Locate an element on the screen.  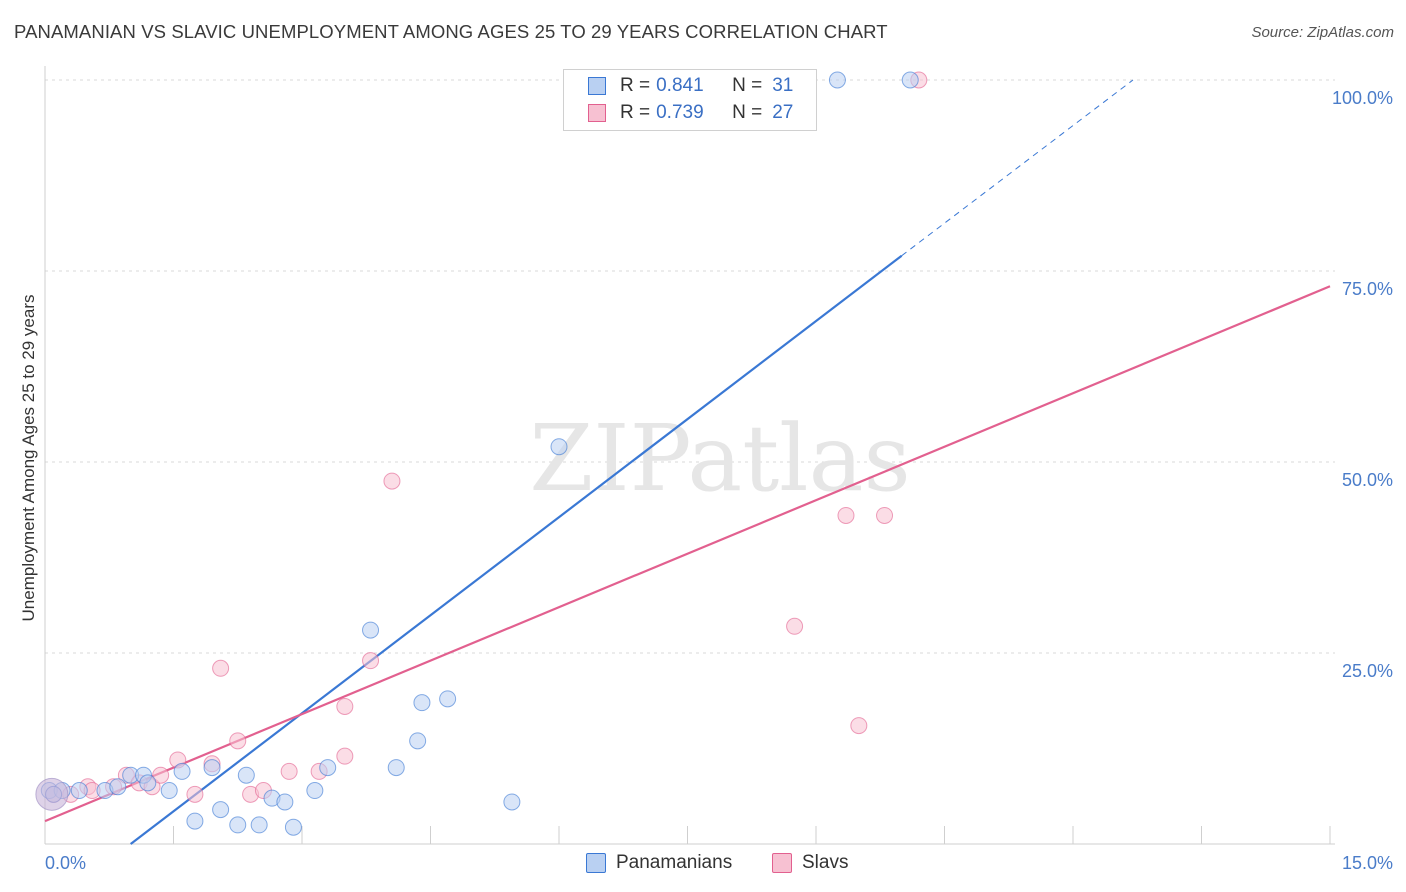
legend-label: Panamanians is located at coordinates (674, 862).